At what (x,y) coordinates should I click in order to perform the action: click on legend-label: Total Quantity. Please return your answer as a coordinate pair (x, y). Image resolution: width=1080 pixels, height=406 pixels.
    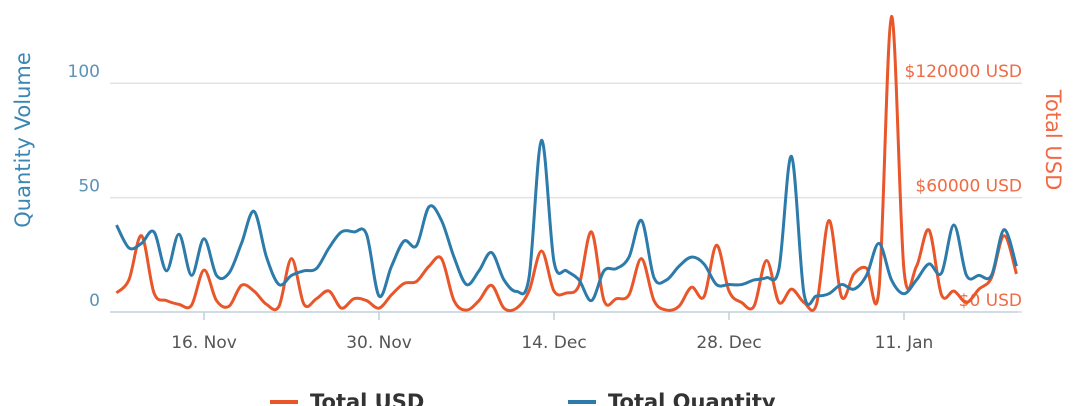
    Looking at the image, I should click on (692, 398).